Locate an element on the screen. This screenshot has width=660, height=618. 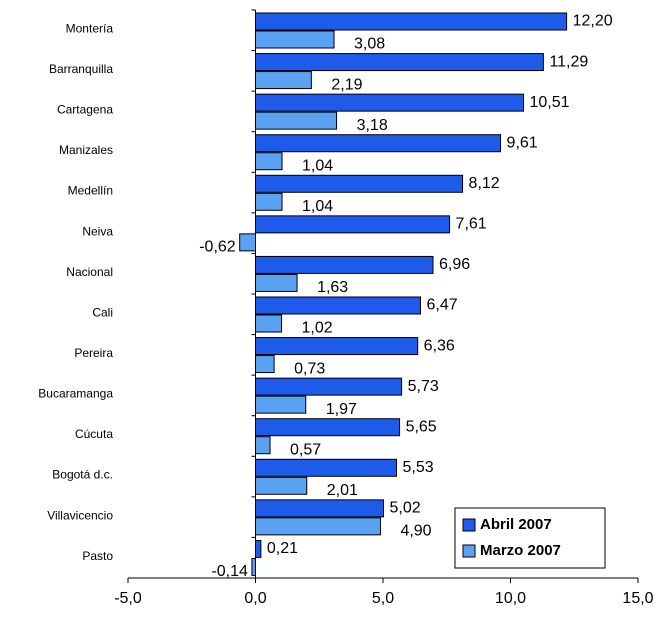
value-label: 4,90 is located at coordinates (415, 531).